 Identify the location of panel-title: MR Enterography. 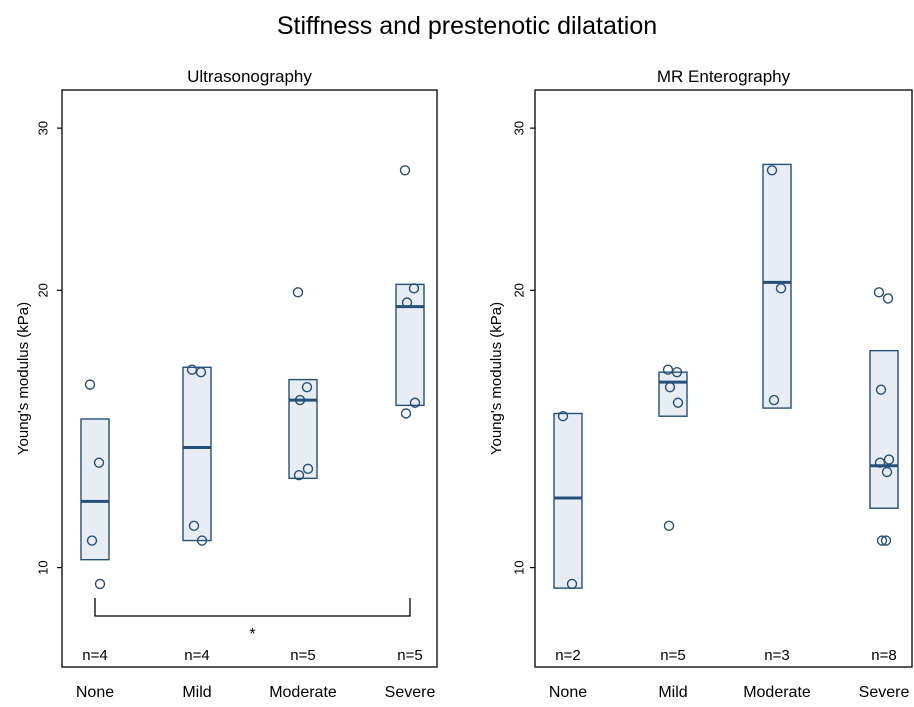
(724, 76).